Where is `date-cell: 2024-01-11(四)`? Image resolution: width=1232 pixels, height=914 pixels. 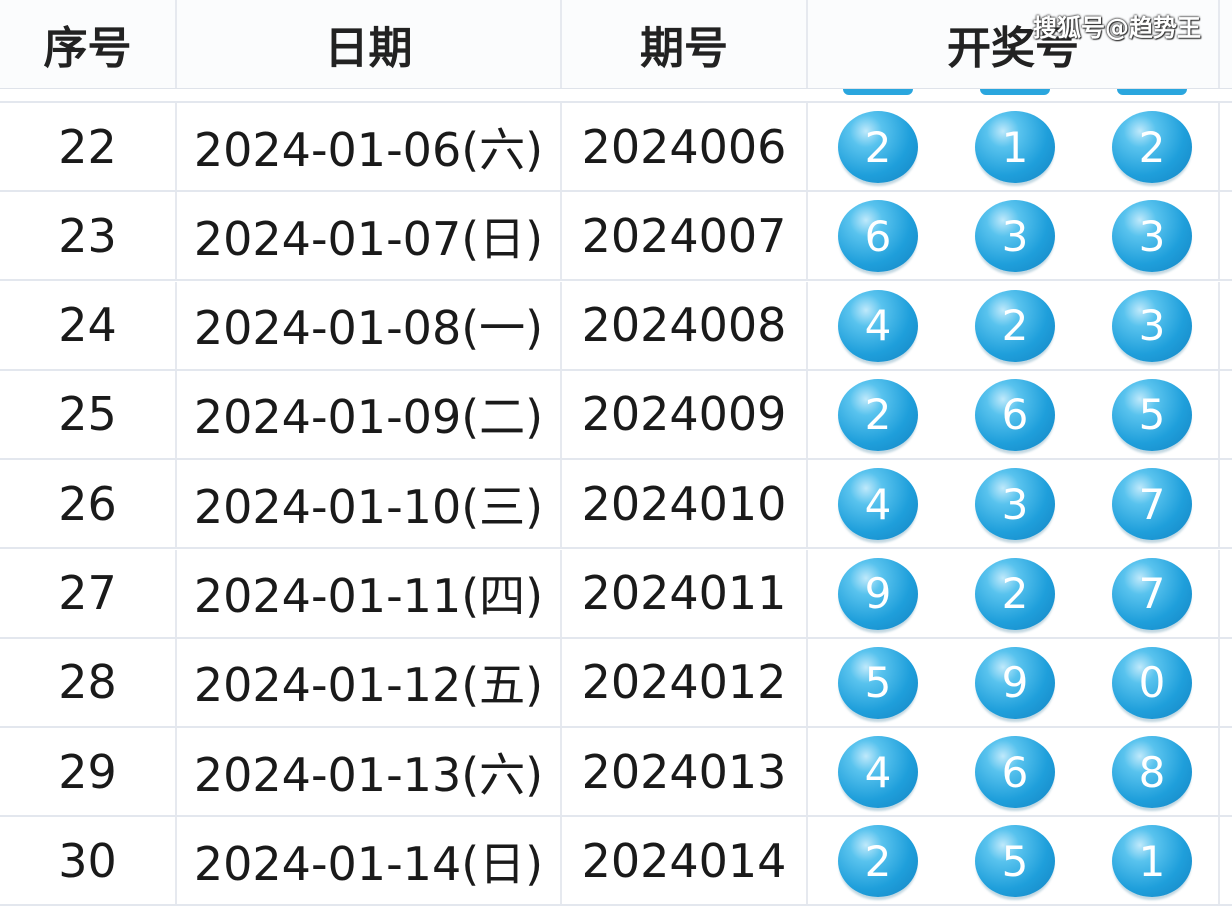
date-cell: 2024-01-11(四) is located at coordinates (369, 593).